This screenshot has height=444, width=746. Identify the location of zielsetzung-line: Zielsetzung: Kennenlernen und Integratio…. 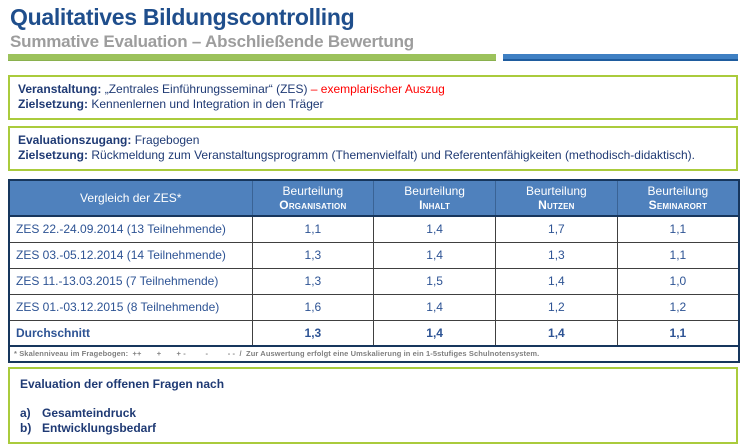
(373, 104).